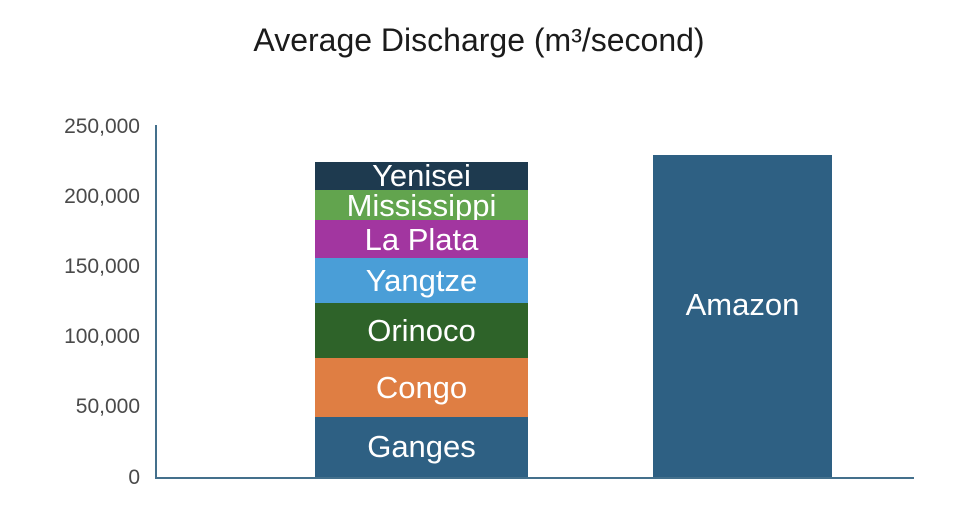  Describe the element at coordinates (102, 126) in the screenshot. I see `y-tick-label: 250,000` at that location.